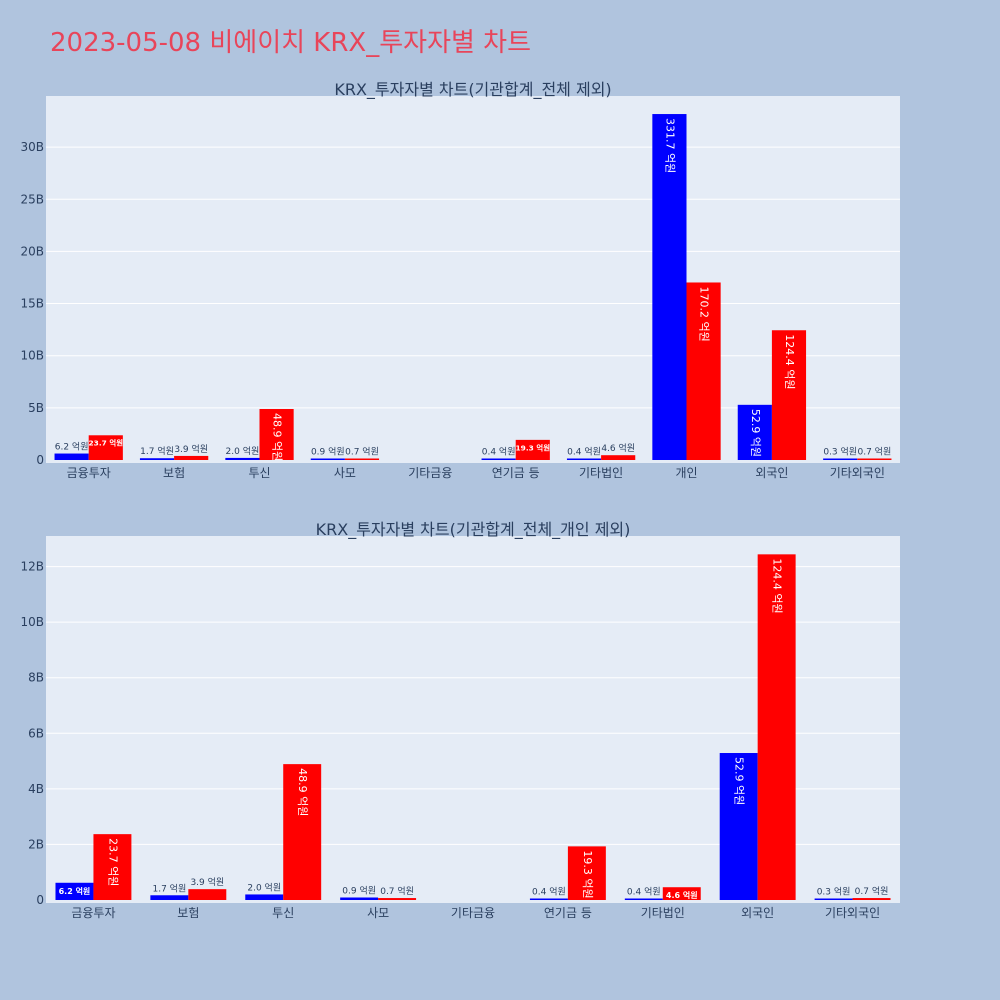  Describe the element at coordinates (32, 199) in the screenshot. I see `y-tick-label: 25B` at that location.